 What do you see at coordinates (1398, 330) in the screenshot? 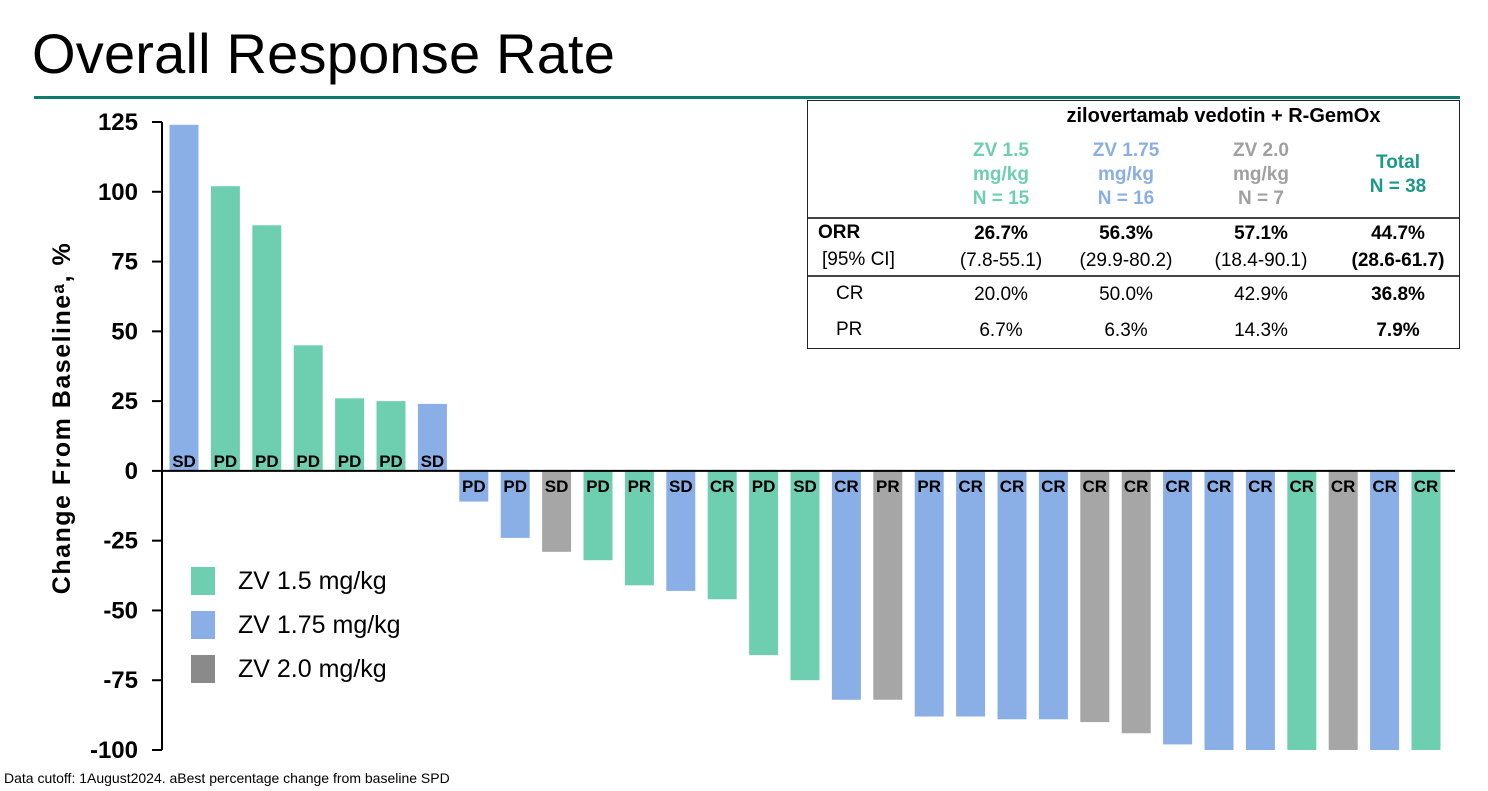
I see `pr-value: 7.9%` at bounding box center [1398, 330].